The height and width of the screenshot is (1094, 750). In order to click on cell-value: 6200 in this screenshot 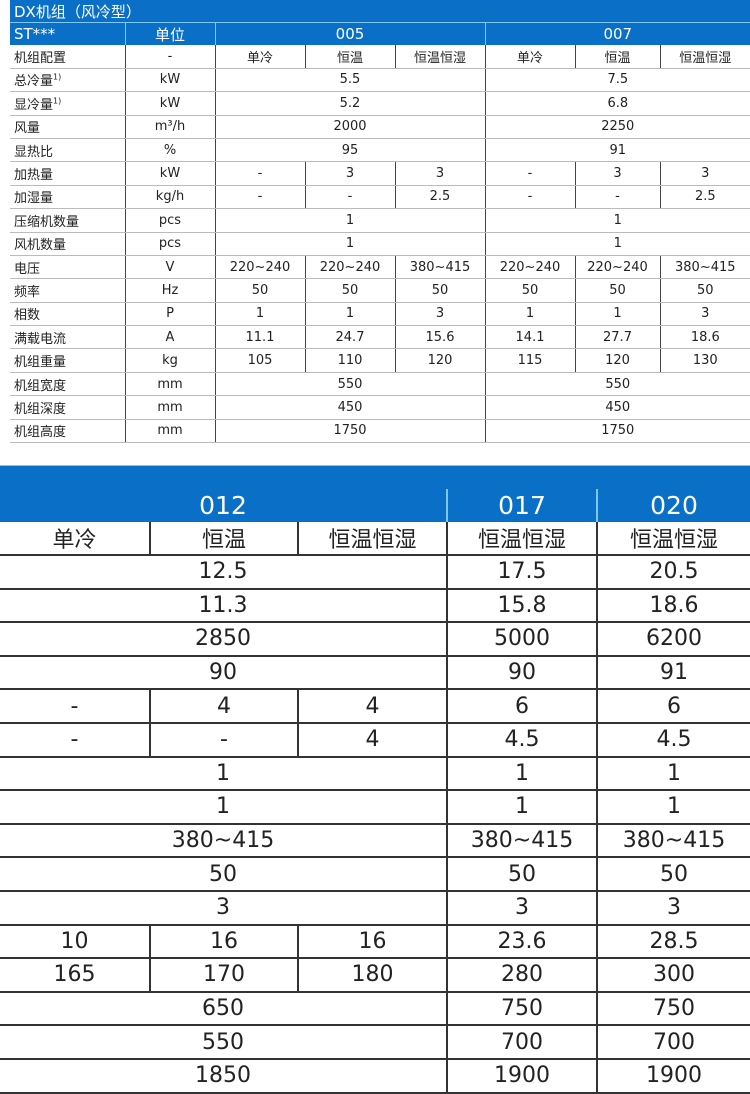, I will do `click(673, 639)`.